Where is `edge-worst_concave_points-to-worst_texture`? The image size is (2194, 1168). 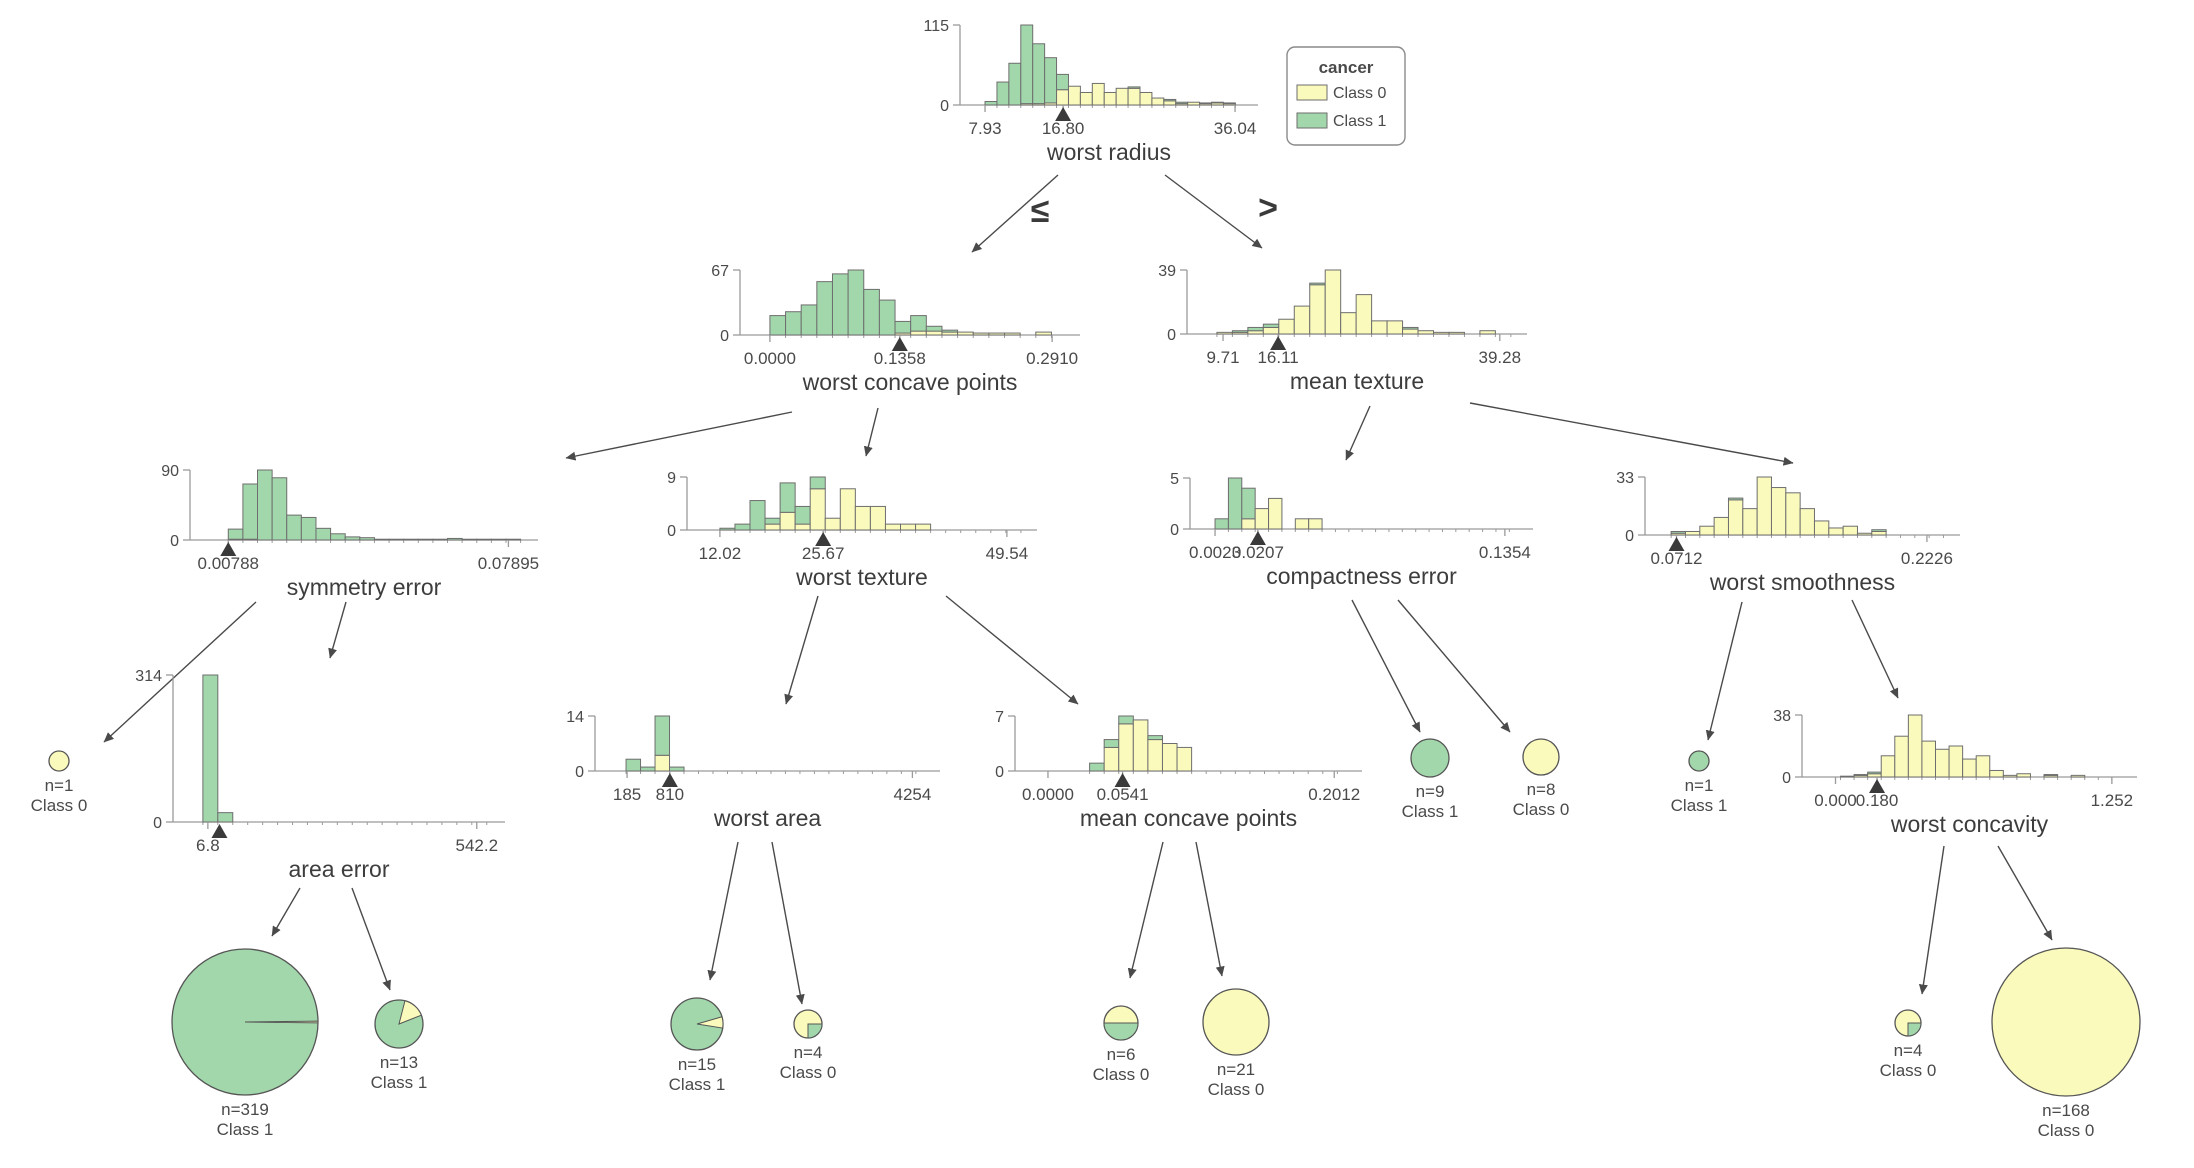
edge-worst_concave_points-to-worst_texture is located at coordinates (871, 432).